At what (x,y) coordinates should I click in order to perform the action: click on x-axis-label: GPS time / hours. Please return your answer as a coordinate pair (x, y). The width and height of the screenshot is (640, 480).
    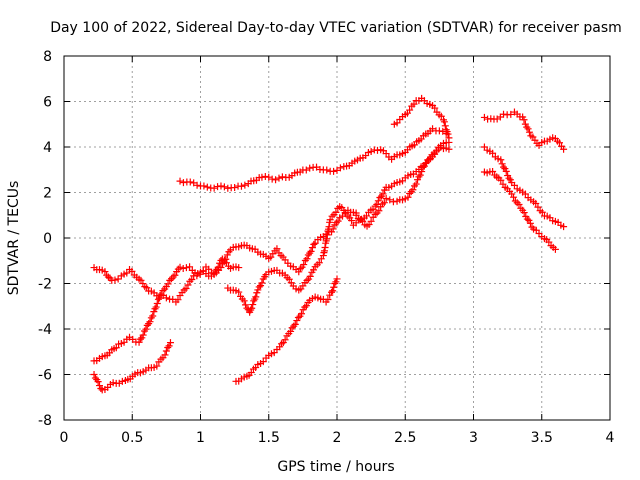
    Looking at the image, I should click on (335, 467).